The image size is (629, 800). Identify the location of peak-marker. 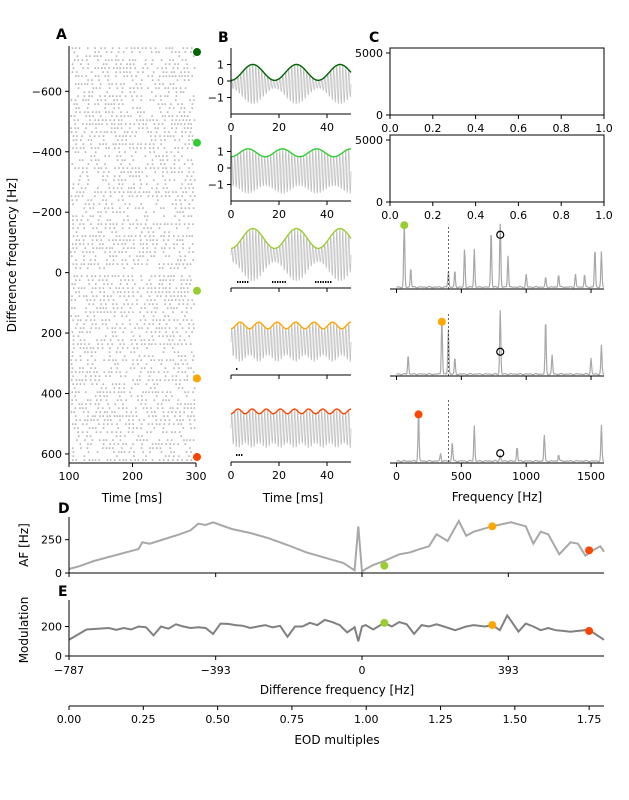
(441, 321).